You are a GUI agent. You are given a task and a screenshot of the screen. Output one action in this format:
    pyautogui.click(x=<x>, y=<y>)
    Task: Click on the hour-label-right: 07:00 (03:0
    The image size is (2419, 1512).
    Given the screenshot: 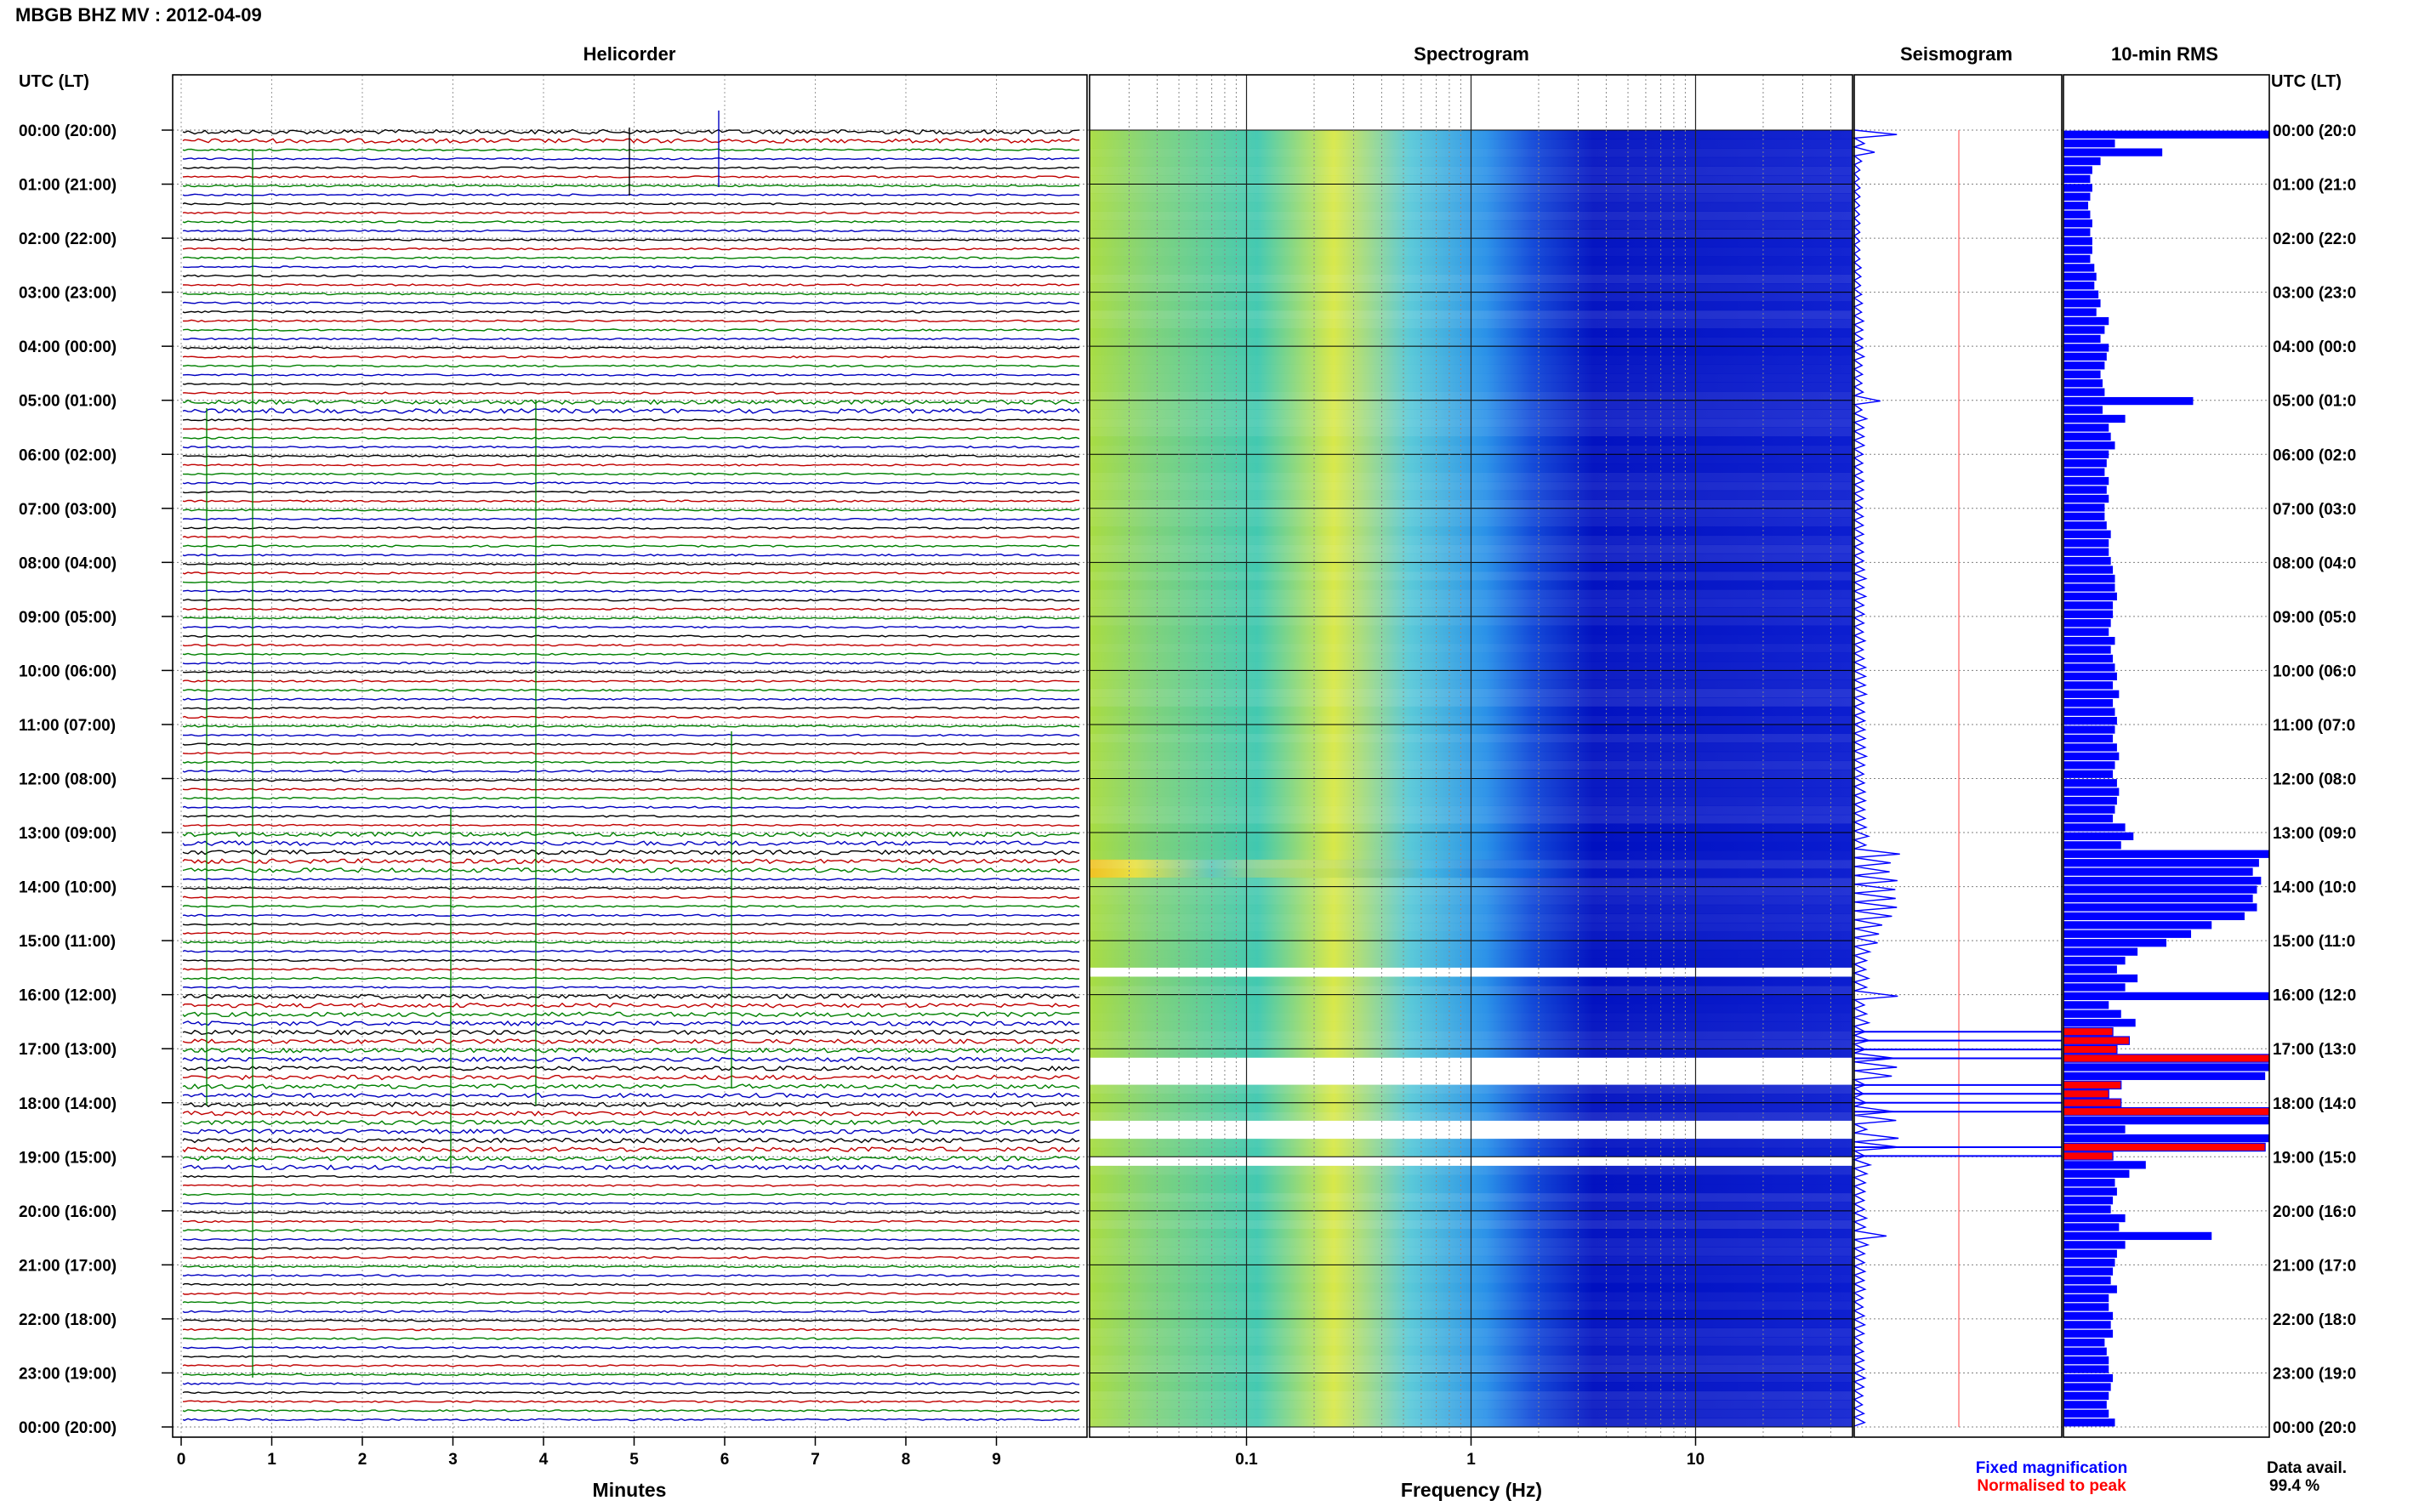 What is the action you would take?
    pyautogui.click(x=2314, y=510)
    